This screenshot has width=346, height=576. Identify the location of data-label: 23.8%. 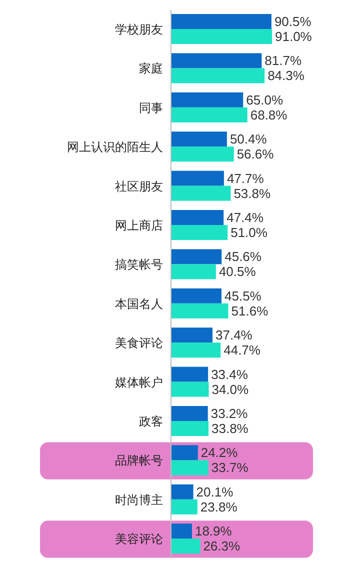
(219, 506).